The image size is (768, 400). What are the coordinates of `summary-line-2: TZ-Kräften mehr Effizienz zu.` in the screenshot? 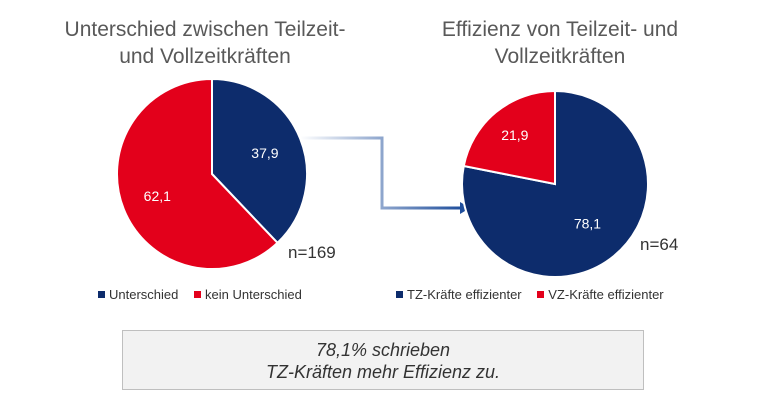 It's located at (383, 372).